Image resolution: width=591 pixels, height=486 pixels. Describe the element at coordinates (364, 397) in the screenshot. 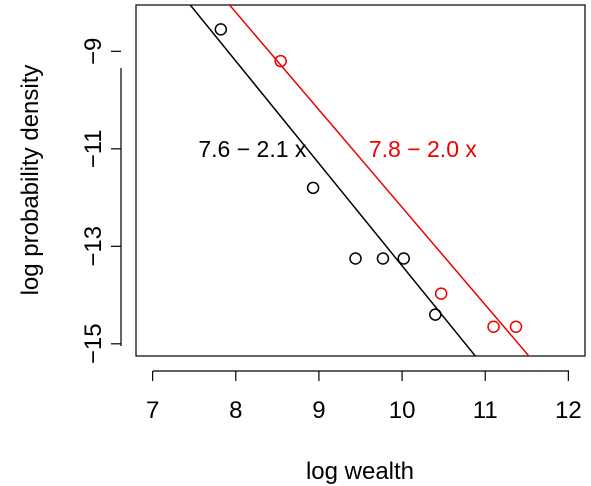

I see `x-axis: 7 8 9 10 11 12` at that location.